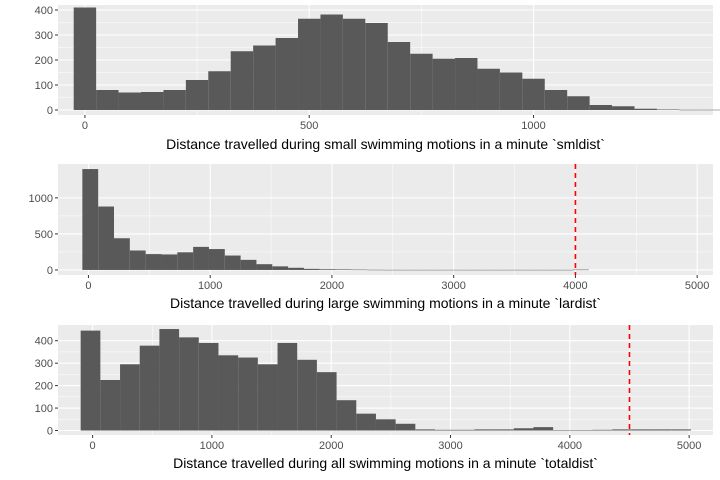  I want to click on x-tick-label: 2000, so click(332, 286).